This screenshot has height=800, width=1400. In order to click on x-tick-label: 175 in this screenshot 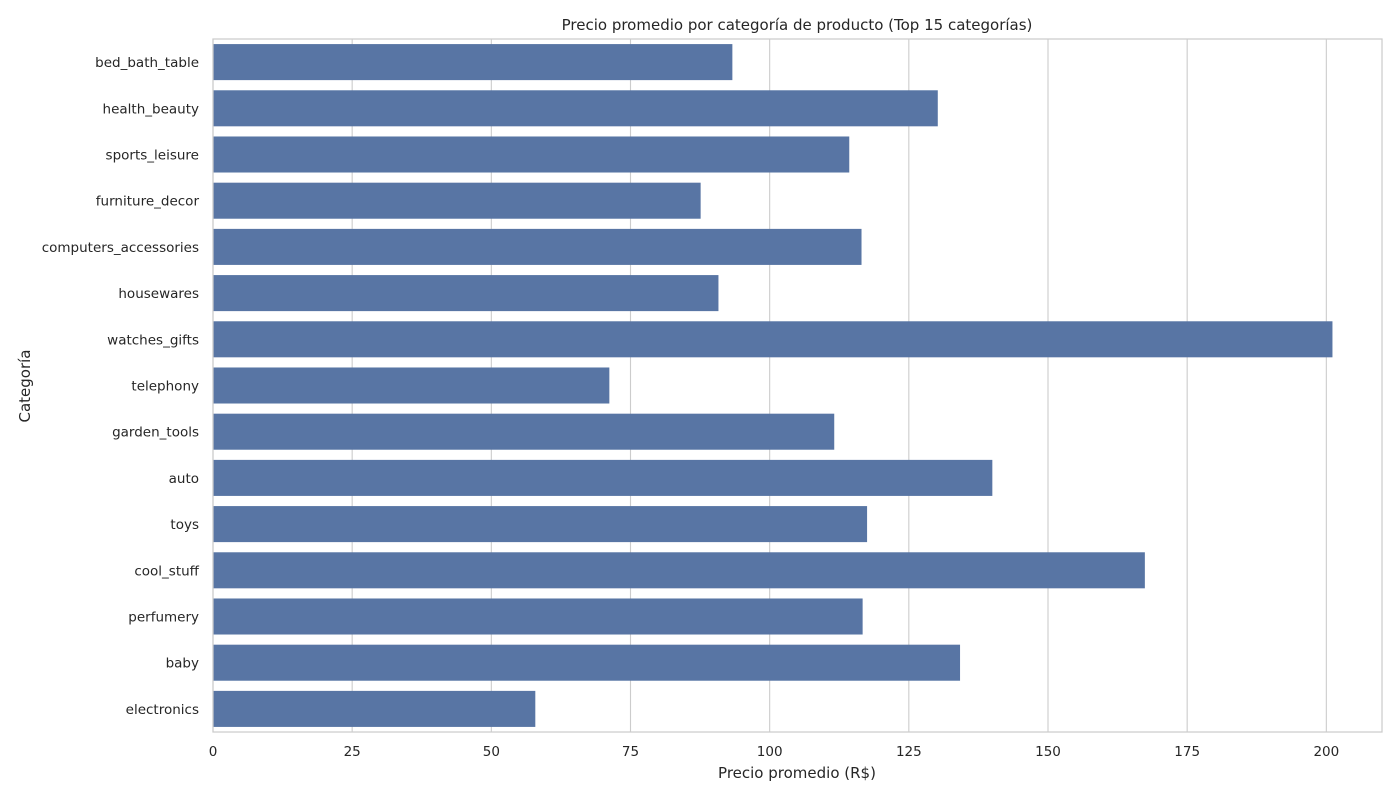, I will do `click(1187, 752)`.